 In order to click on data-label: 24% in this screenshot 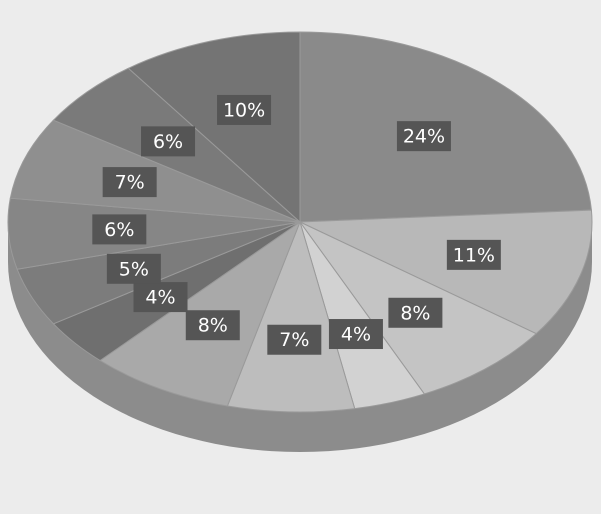, I will do `click(424, 137)`.